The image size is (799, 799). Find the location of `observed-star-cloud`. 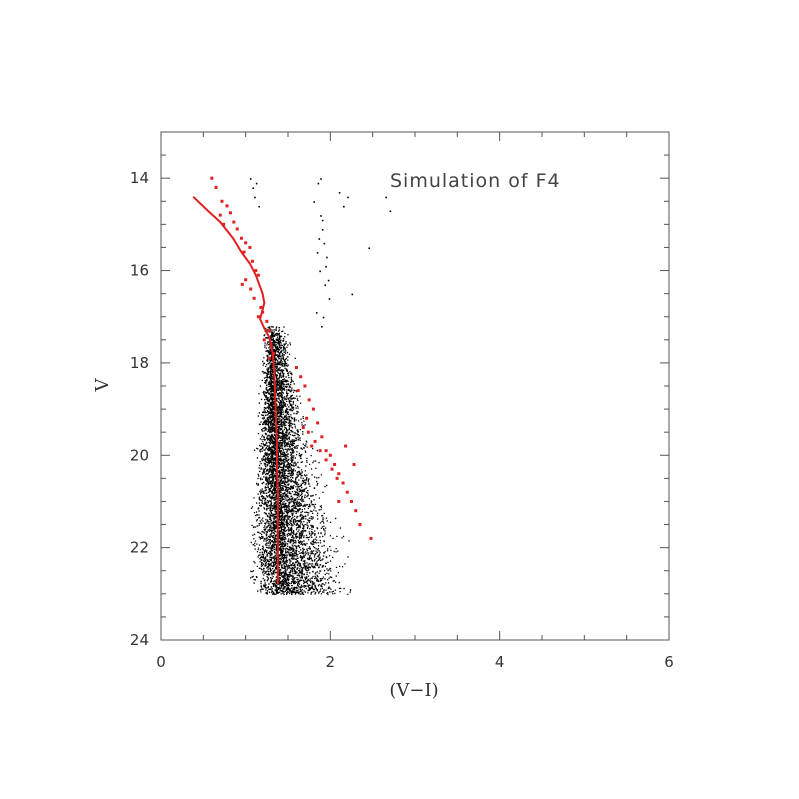

observed-star-cloud is located at coordinates (301, 461).